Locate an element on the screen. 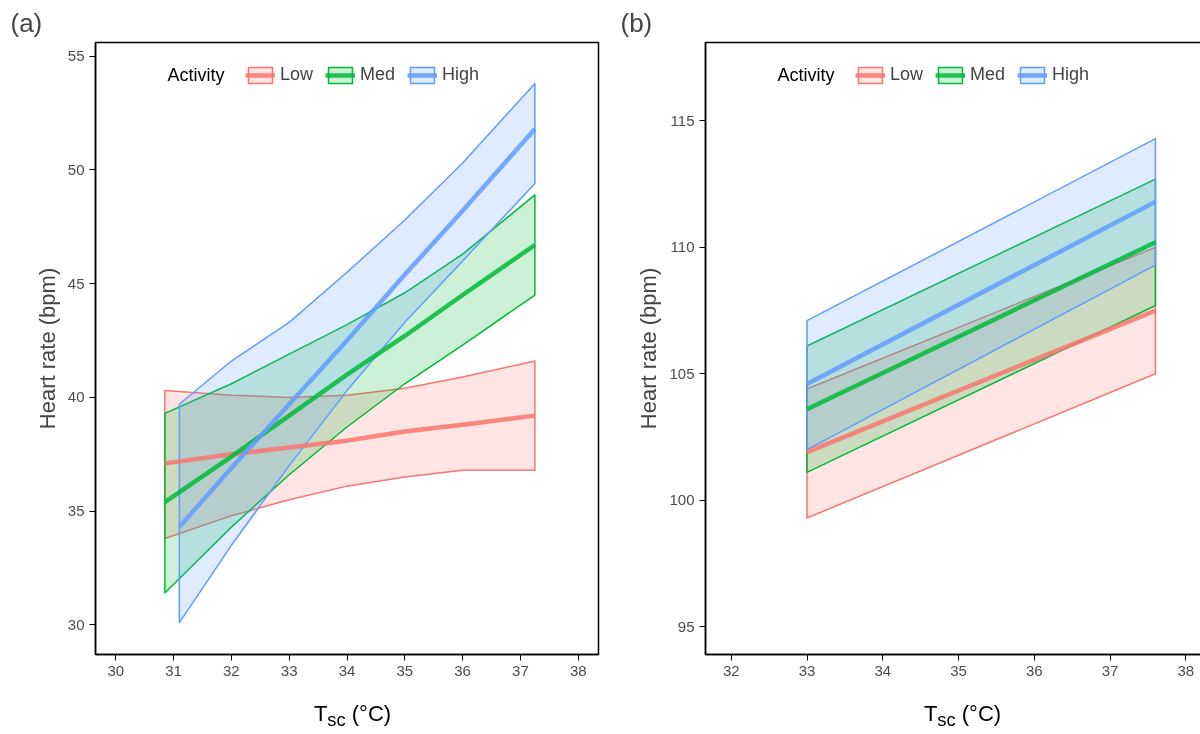 The width and height of the screenshot is (1200, 734). y-tick-label: 45 is located at coordinates (76, 283).